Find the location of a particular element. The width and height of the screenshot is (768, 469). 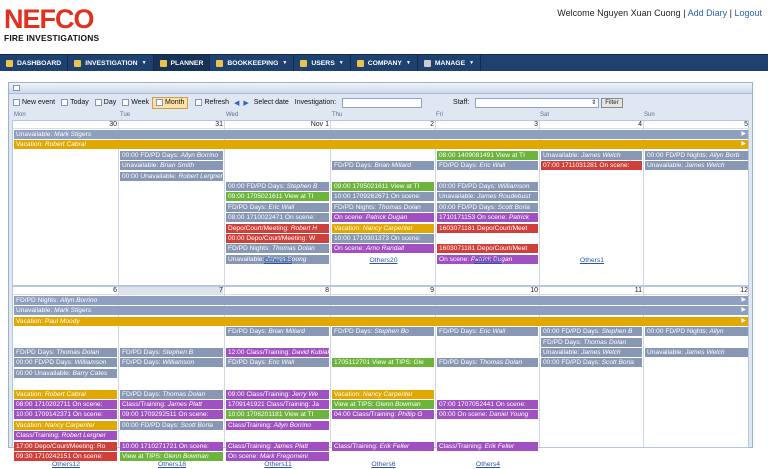

calendar-event: 08:00 1409081491 View at TI is located at coordinates (487, 155).